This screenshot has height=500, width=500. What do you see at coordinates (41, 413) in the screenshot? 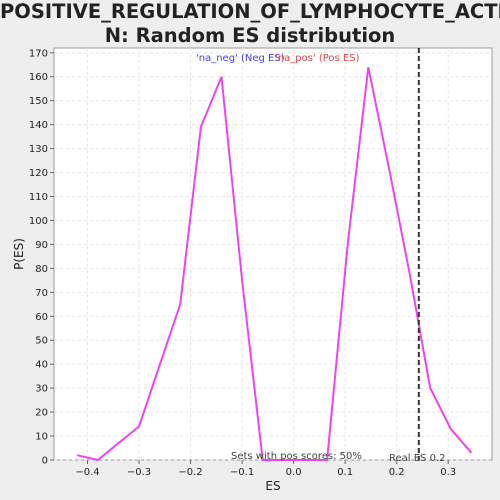
I see `y-tick-label: 20` at bounding box center [41, 413].